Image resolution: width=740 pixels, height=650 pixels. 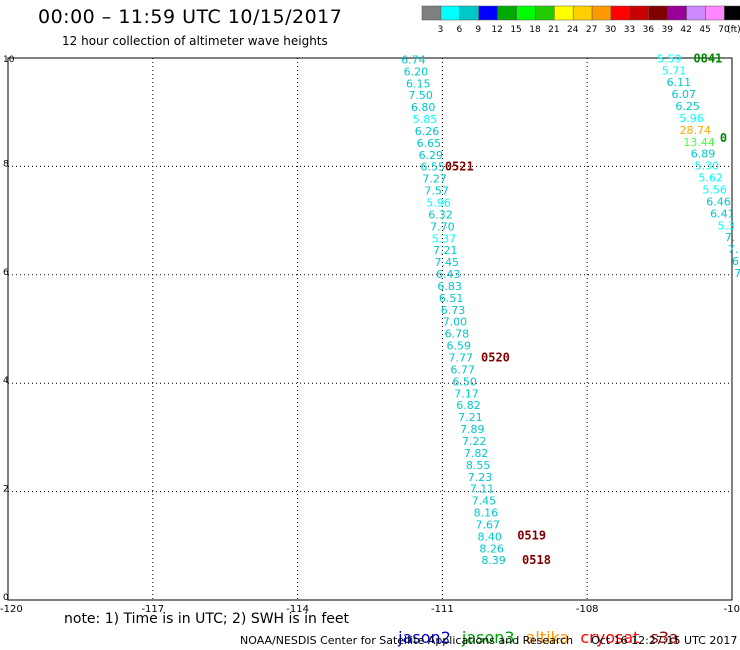 What do you see at coordinates (535, 30) in the screenshot?
I see `scale-label: 18` at bounding box center [535, 30].